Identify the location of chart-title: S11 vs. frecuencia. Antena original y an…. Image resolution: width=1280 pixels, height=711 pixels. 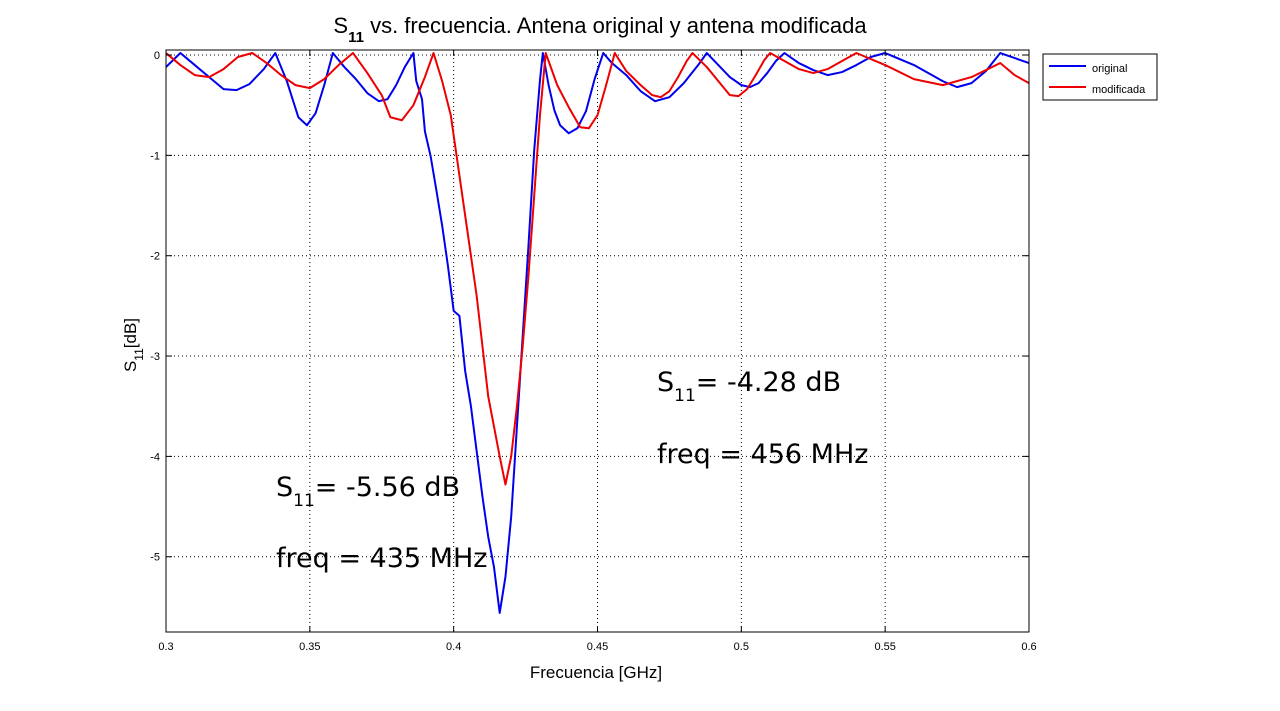
(600, 29).